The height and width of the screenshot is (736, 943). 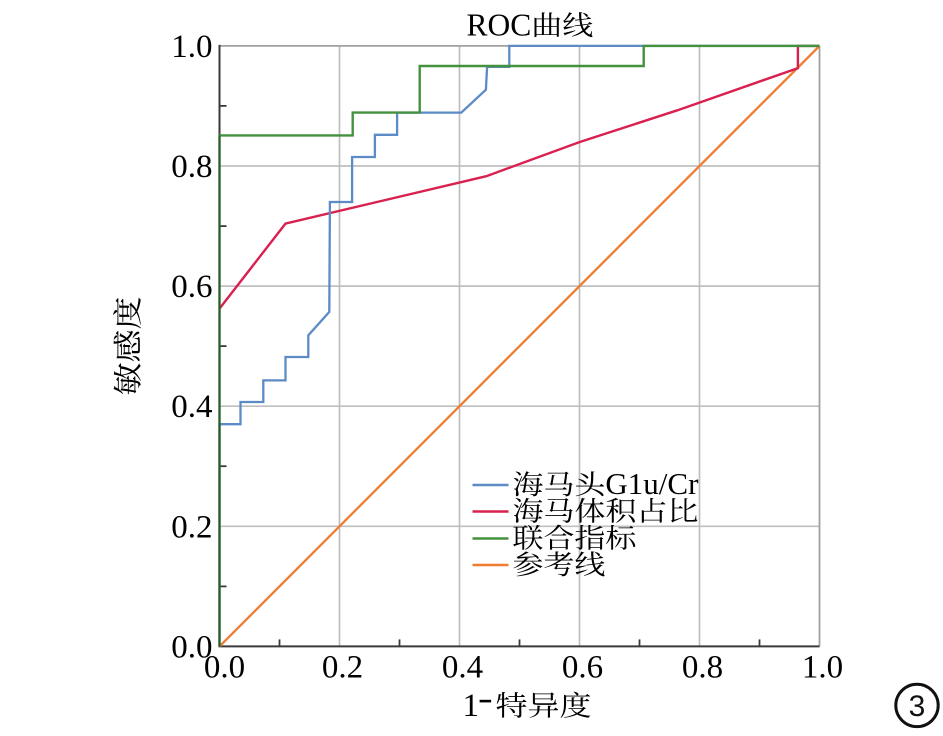 I want to click on svg-text: 3, so click(x=917, y=706).